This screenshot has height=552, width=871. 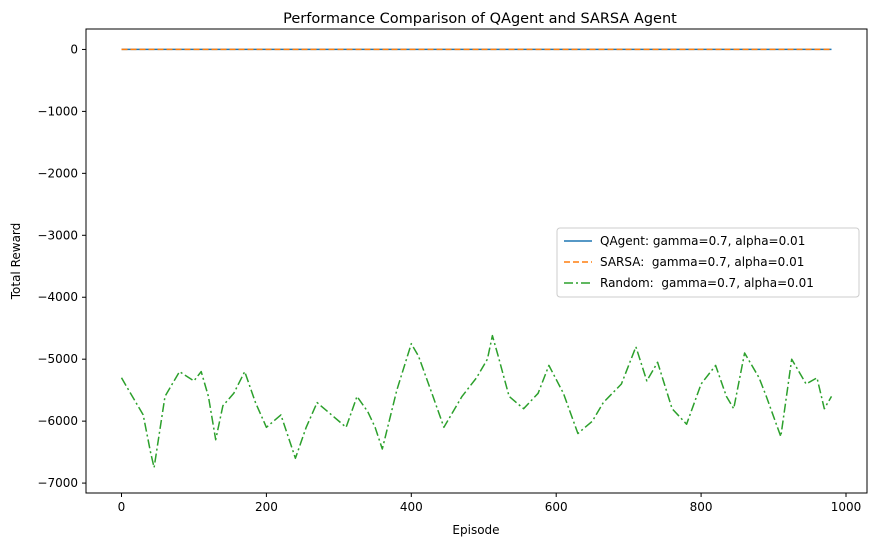 I want to click on y-tick-label: −4000, so click(x=57, y=297).